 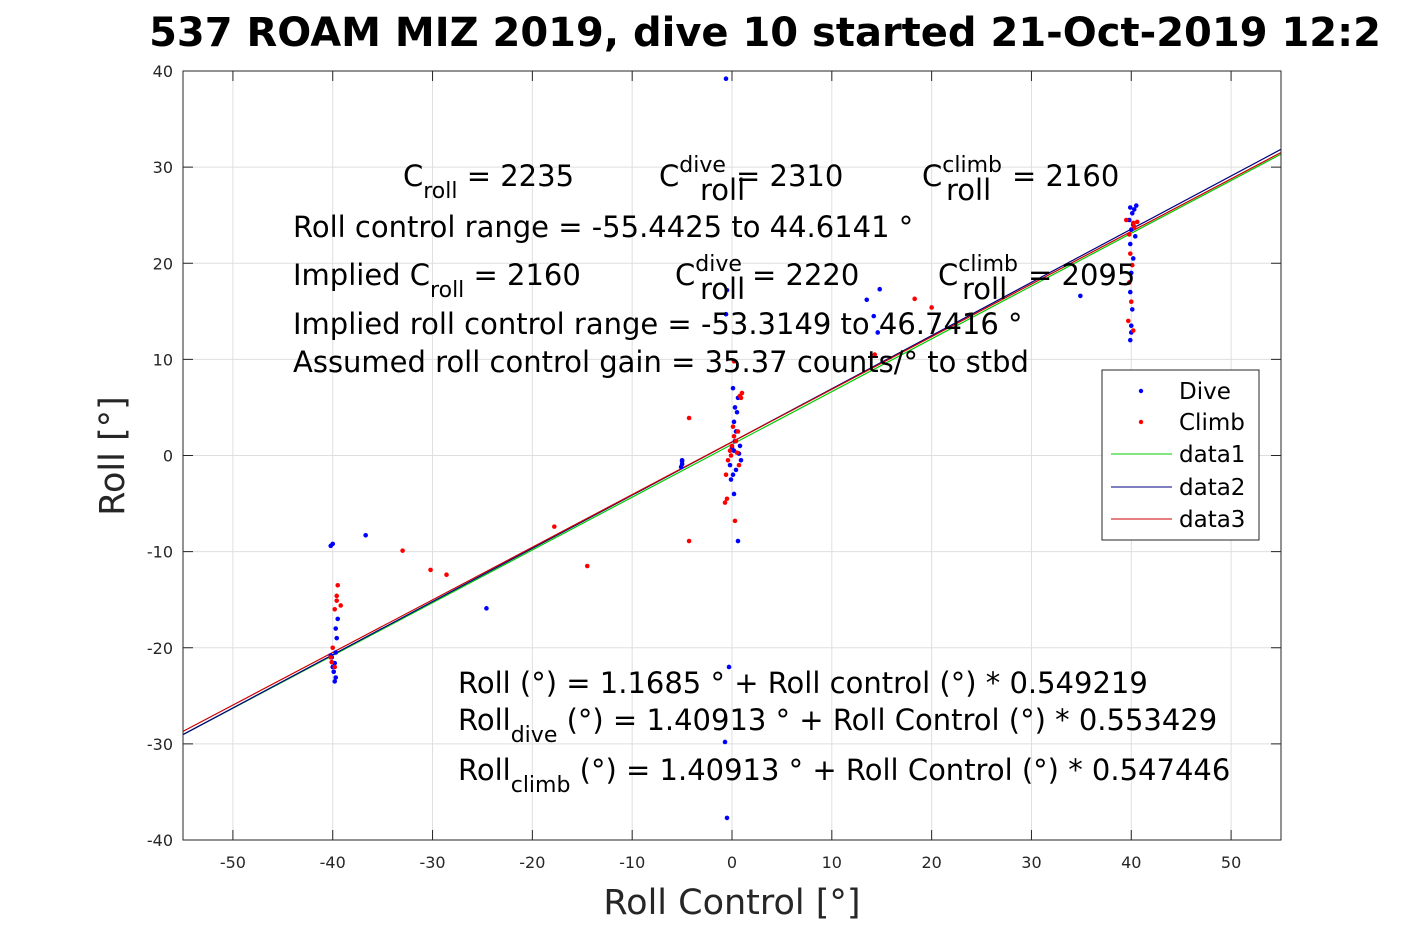 I want to click on implied-subscript: roll, so click(x=447, y=290).